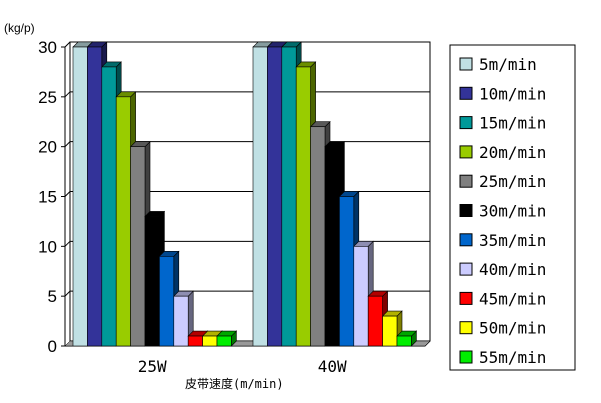  What do you see at coordinates (152, 366) in the screenshot?
I see `x-tick-label: 25W` at bounding box center [152, 366].